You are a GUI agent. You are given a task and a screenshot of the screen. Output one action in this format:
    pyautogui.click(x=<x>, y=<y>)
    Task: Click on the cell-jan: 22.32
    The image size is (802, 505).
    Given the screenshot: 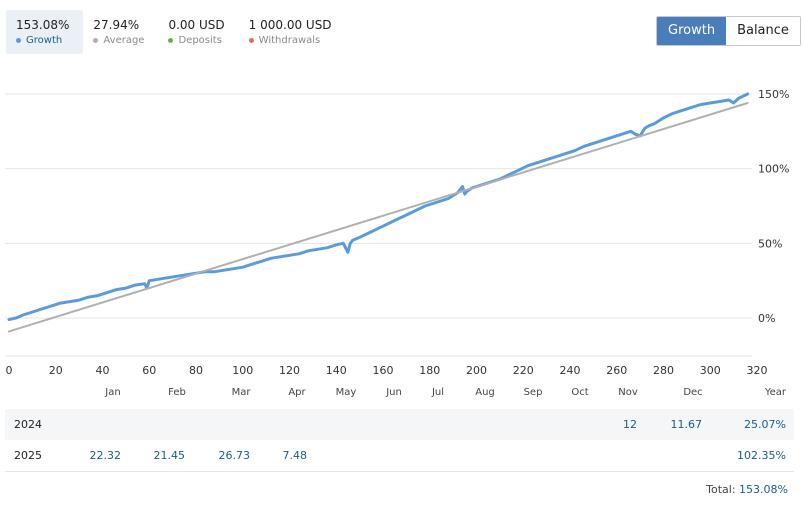 What is the action you would take?
    pyautogui.click(x=105, y=455)
    